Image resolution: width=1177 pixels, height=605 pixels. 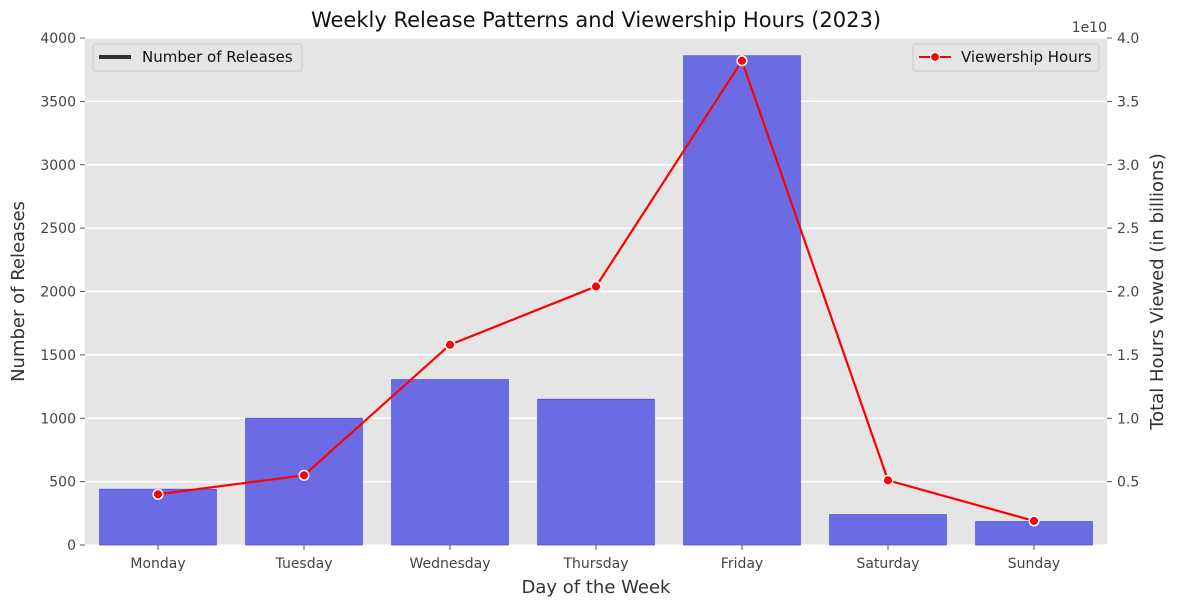 I want to click on y-tick-label: 2500, so click(x=58, y=229).